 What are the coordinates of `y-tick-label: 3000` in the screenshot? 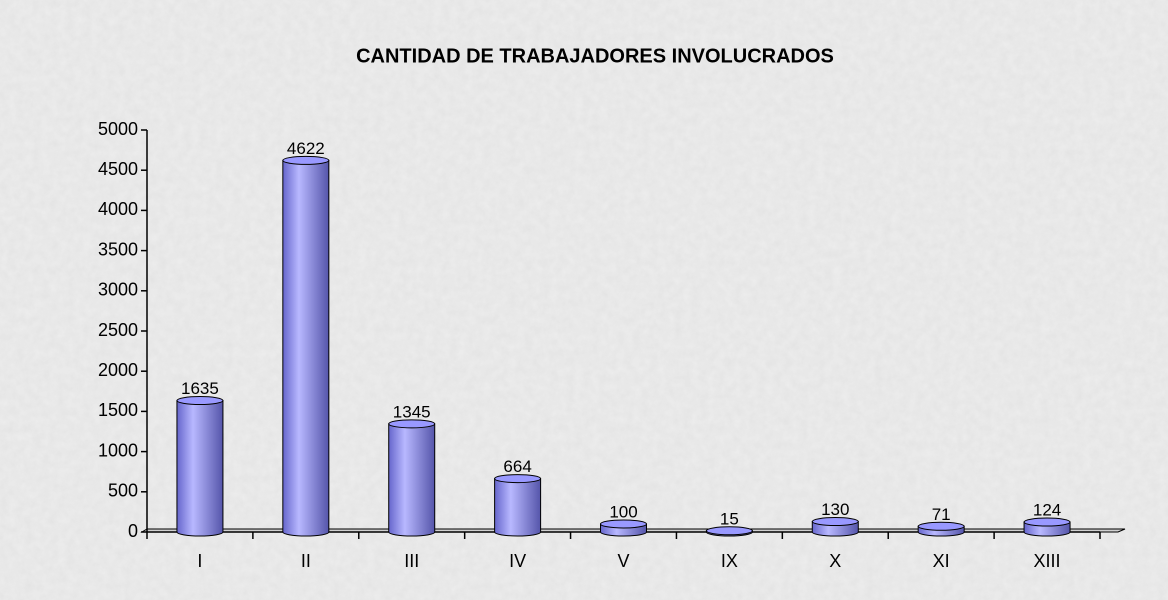 It's located at (118, 290).